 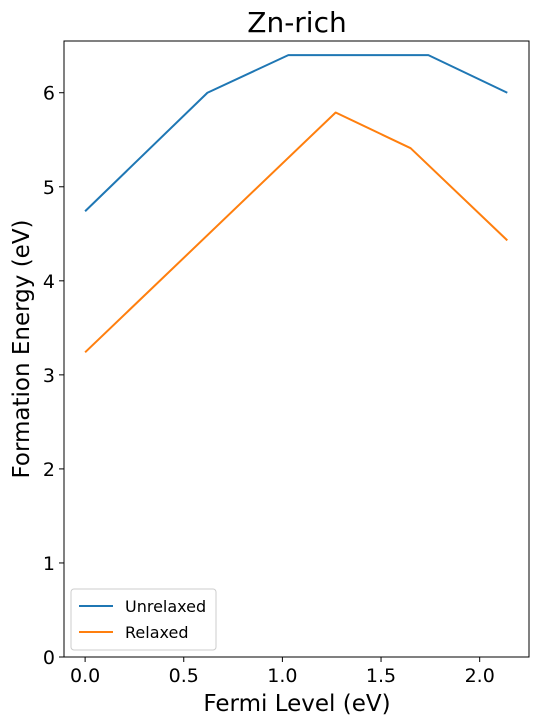 I want to click on x-tick-label: 2.0, so click(x=480, y=676).